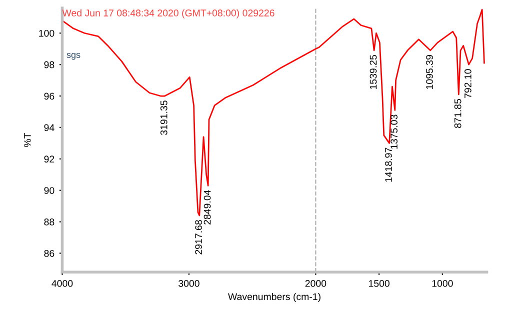  What do you see at coordinates (394, 131) in the screenshot?
I see `annotation: 1375.03` at bounding box center [394, 131].